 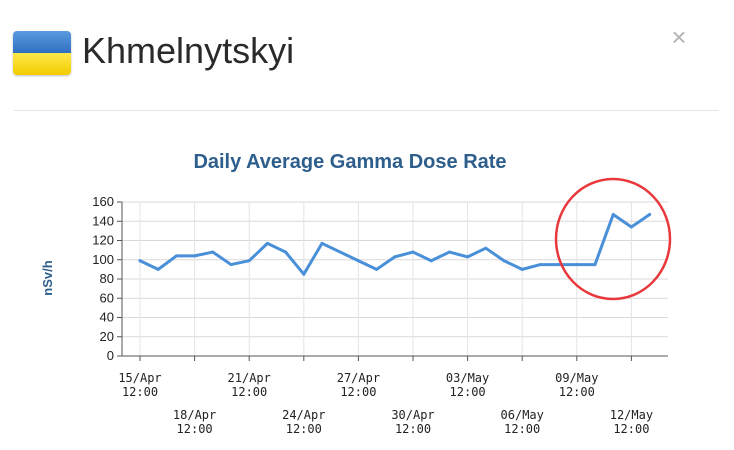 I want to click on x-tick-label-date: 15/Apr, so click(x=139, y=378).